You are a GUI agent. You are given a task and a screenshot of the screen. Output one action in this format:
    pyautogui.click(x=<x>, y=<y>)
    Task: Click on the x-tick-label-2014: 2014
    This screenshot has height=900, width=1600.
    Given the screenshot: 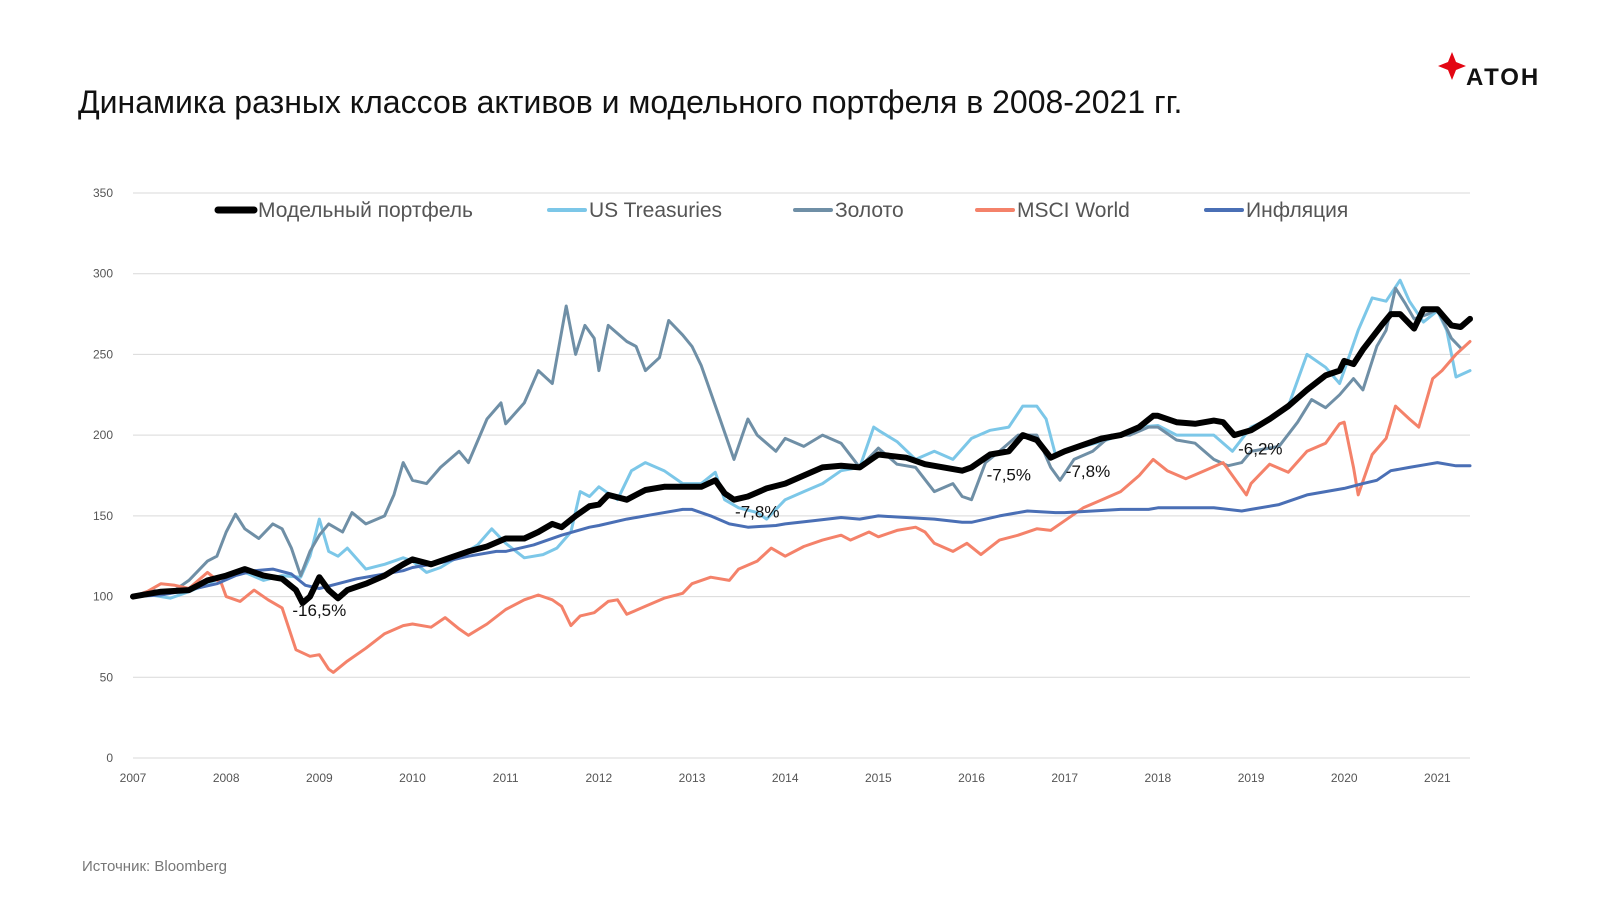 What is the action you would take?
    pyautogui.click(x=785, y=778)
    